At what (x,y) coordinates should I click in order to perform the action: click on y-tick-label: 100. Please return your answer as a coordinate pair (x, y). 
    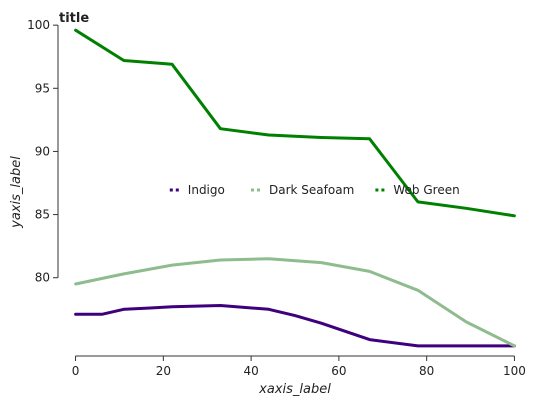
    Looking at the image, I should click on (38, 25).